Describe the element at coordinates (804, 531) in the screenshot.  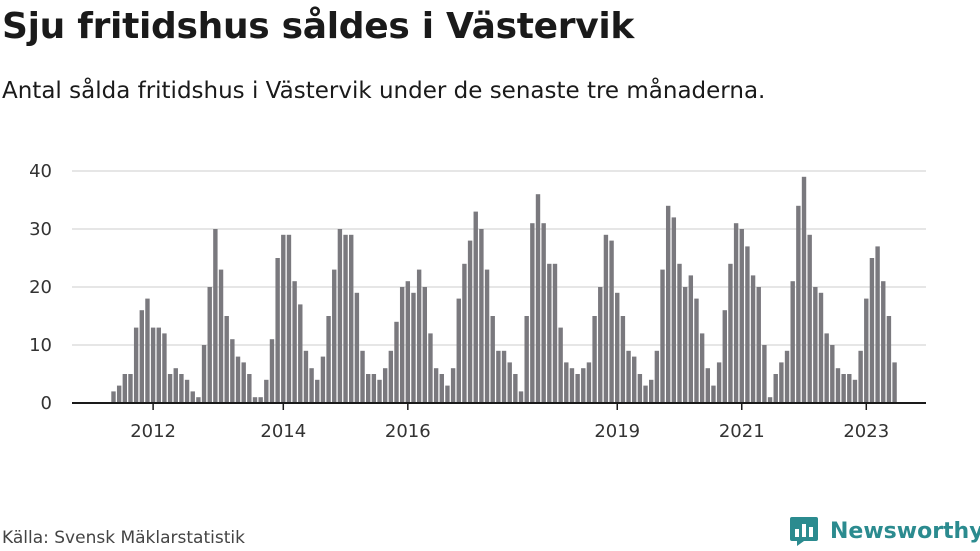
I see `newsworthy-logo-icon` at that location.